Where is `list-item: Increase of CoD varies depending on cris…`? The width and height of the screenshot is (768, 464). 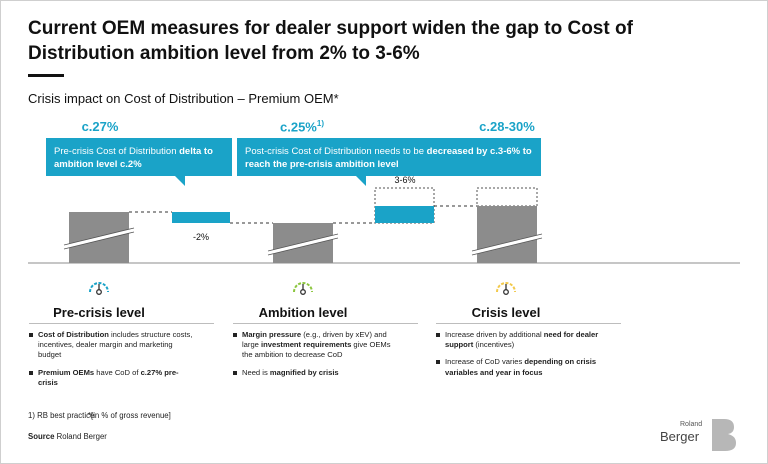
list-item: Increase of CoD varies depending on cris… is located at coordinates (518, 367).